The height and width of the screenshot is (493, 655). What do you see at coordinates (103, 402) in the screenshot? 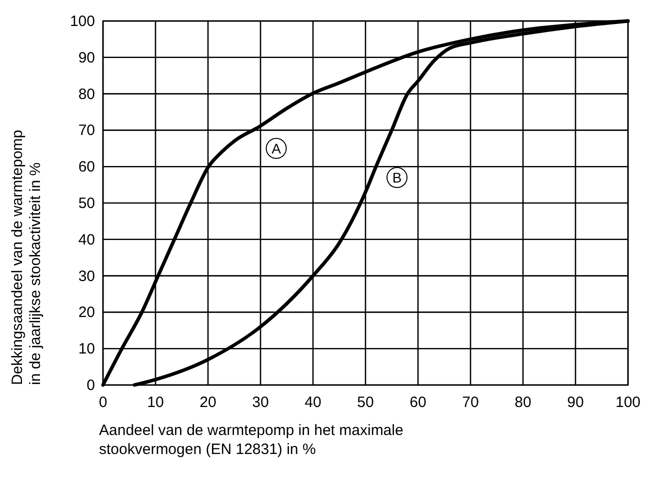
I see `x-tick-label: 0` at bounding box center [103, 402].